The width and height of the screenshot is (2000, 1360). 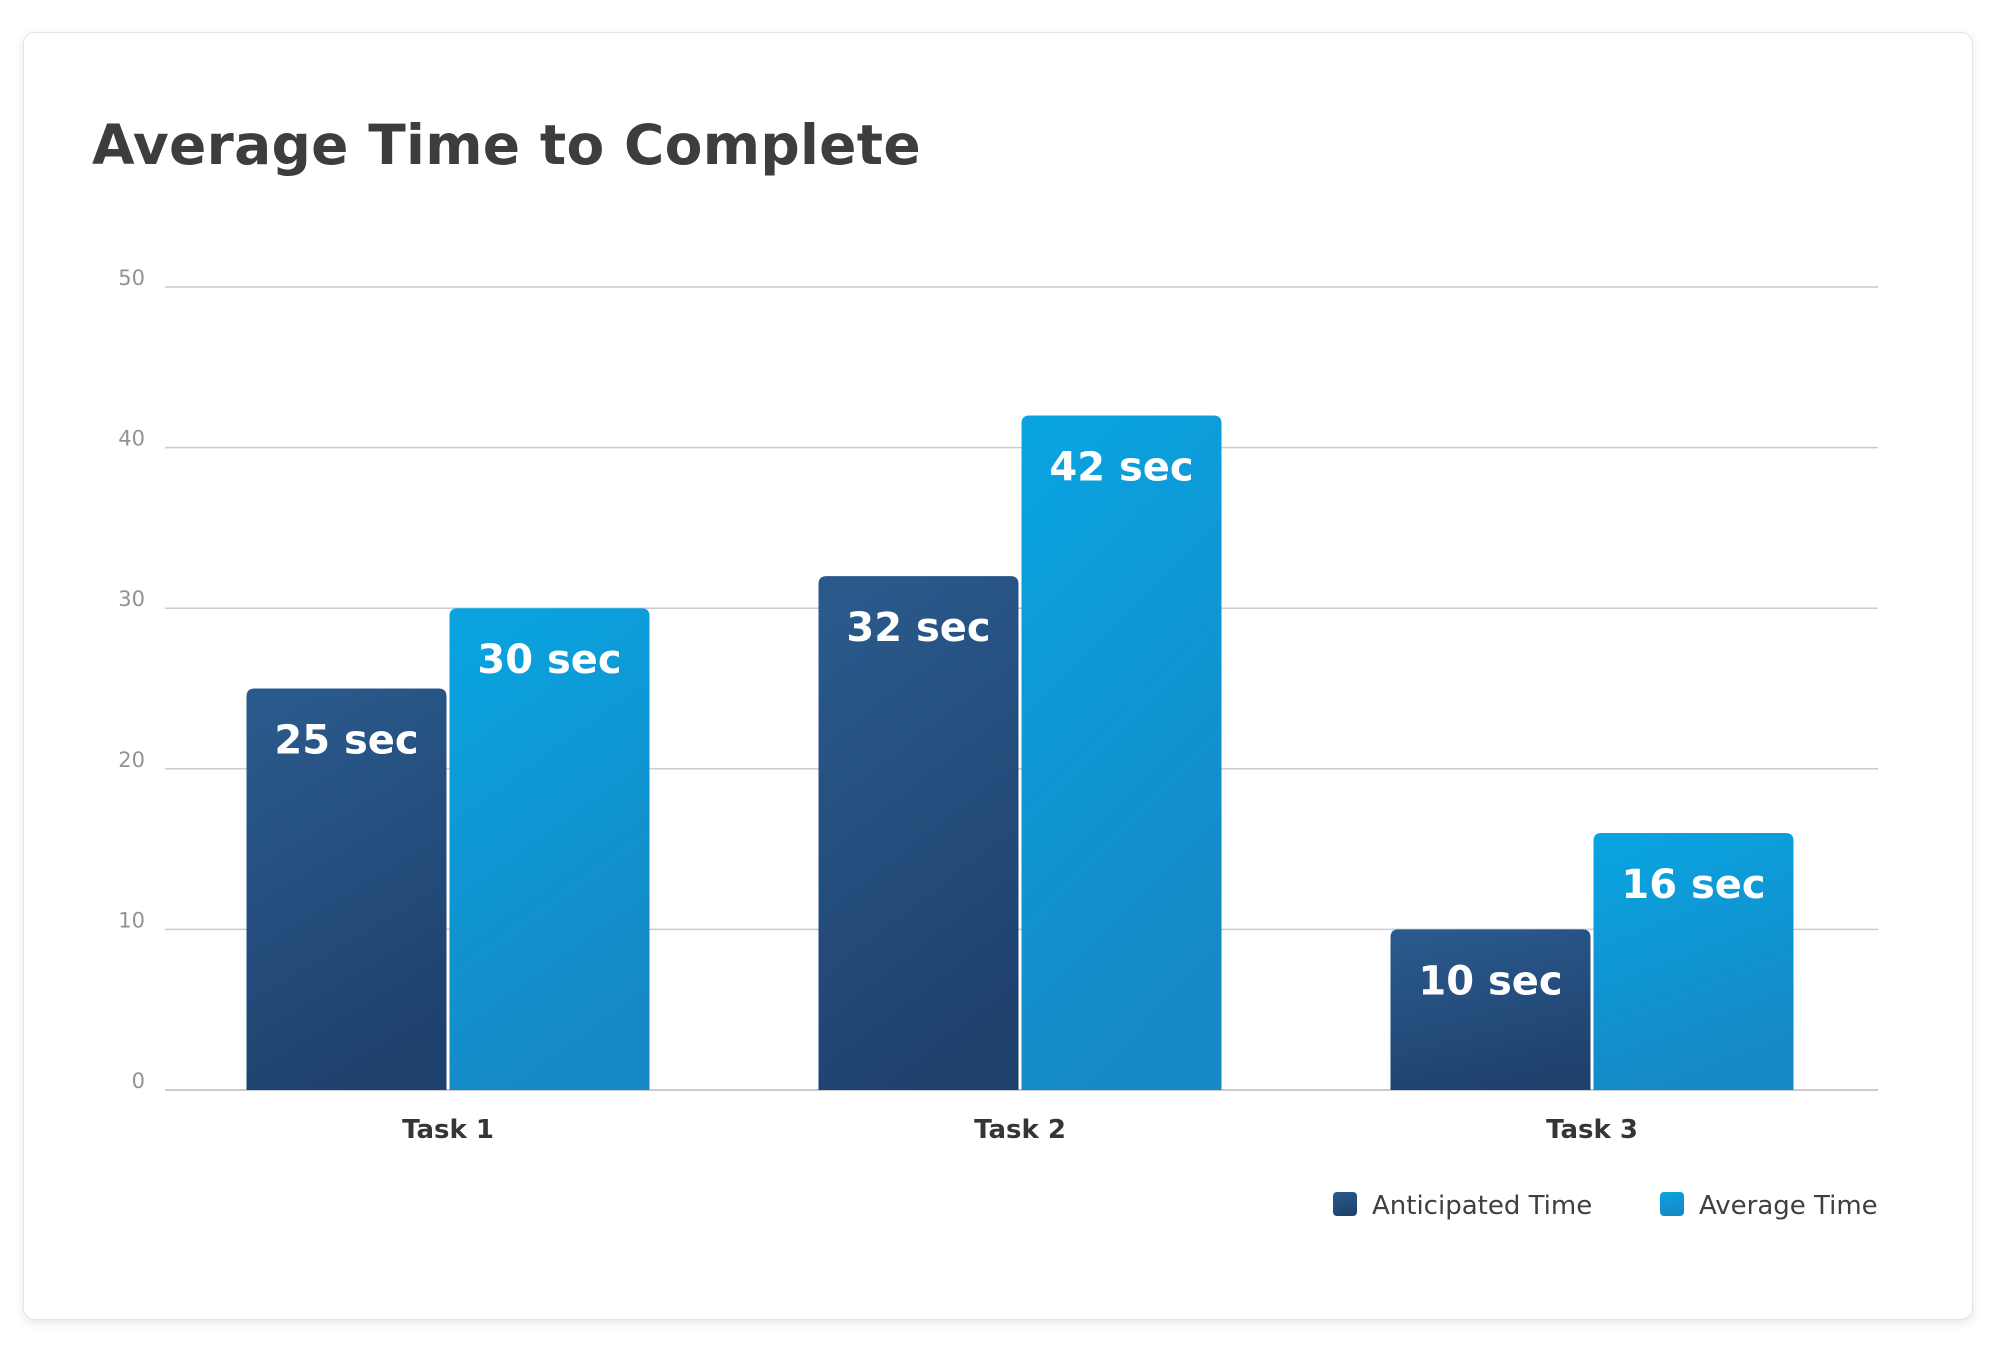 I want to click on y-tick-label: 0, so click(x=138, y=1081).